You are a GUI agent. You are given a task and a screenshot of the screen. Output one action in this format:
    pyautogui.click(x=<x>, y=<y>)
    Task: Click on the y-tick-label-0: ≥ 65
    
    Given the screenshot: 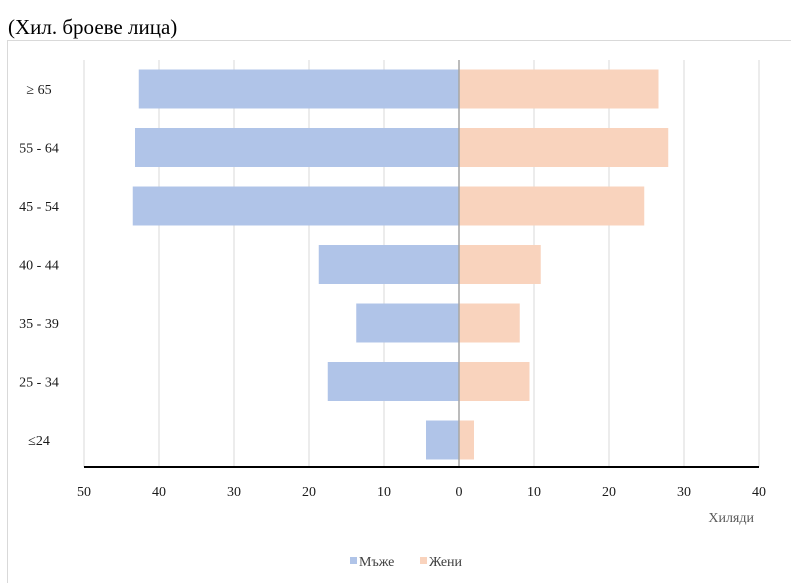 What is the action you would take?
    pyautogui.click(x=38, y=90)
    